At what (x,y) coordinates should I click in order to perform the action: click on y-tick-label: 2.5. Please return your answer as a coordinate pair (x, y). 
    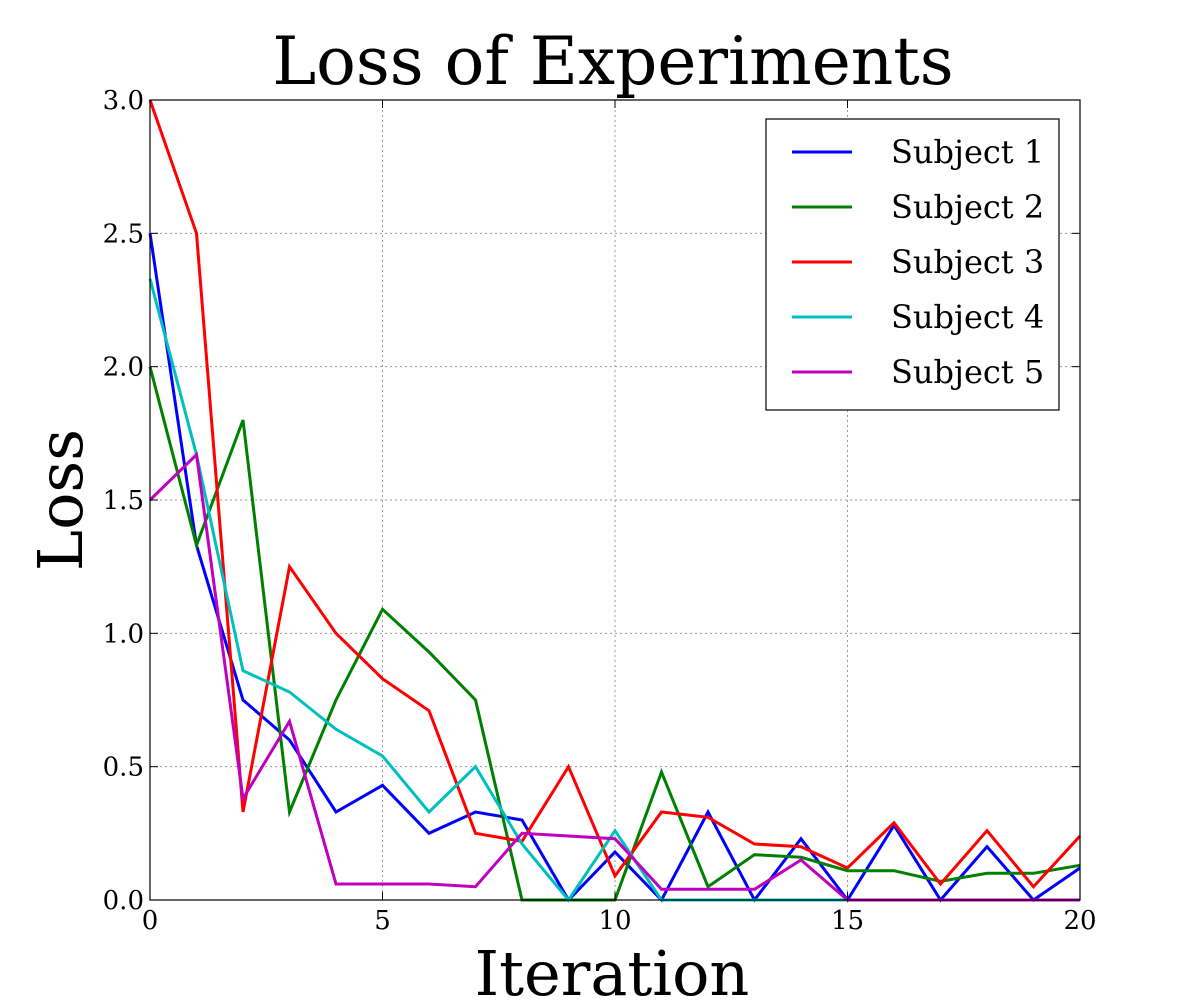
    Looking at the image, I should click on (123, 234).